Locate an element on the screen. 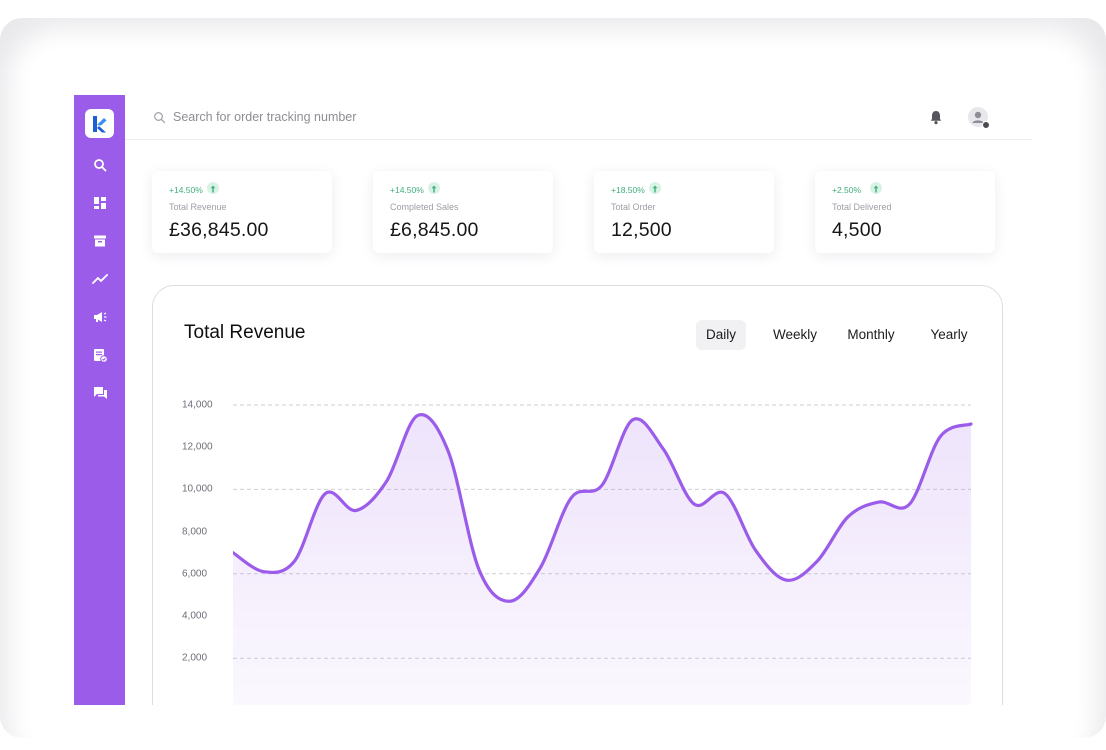 The width and height of the screenshot is (1106, 750). stat-label: Completed Sales is located at coordinates (424, 207).